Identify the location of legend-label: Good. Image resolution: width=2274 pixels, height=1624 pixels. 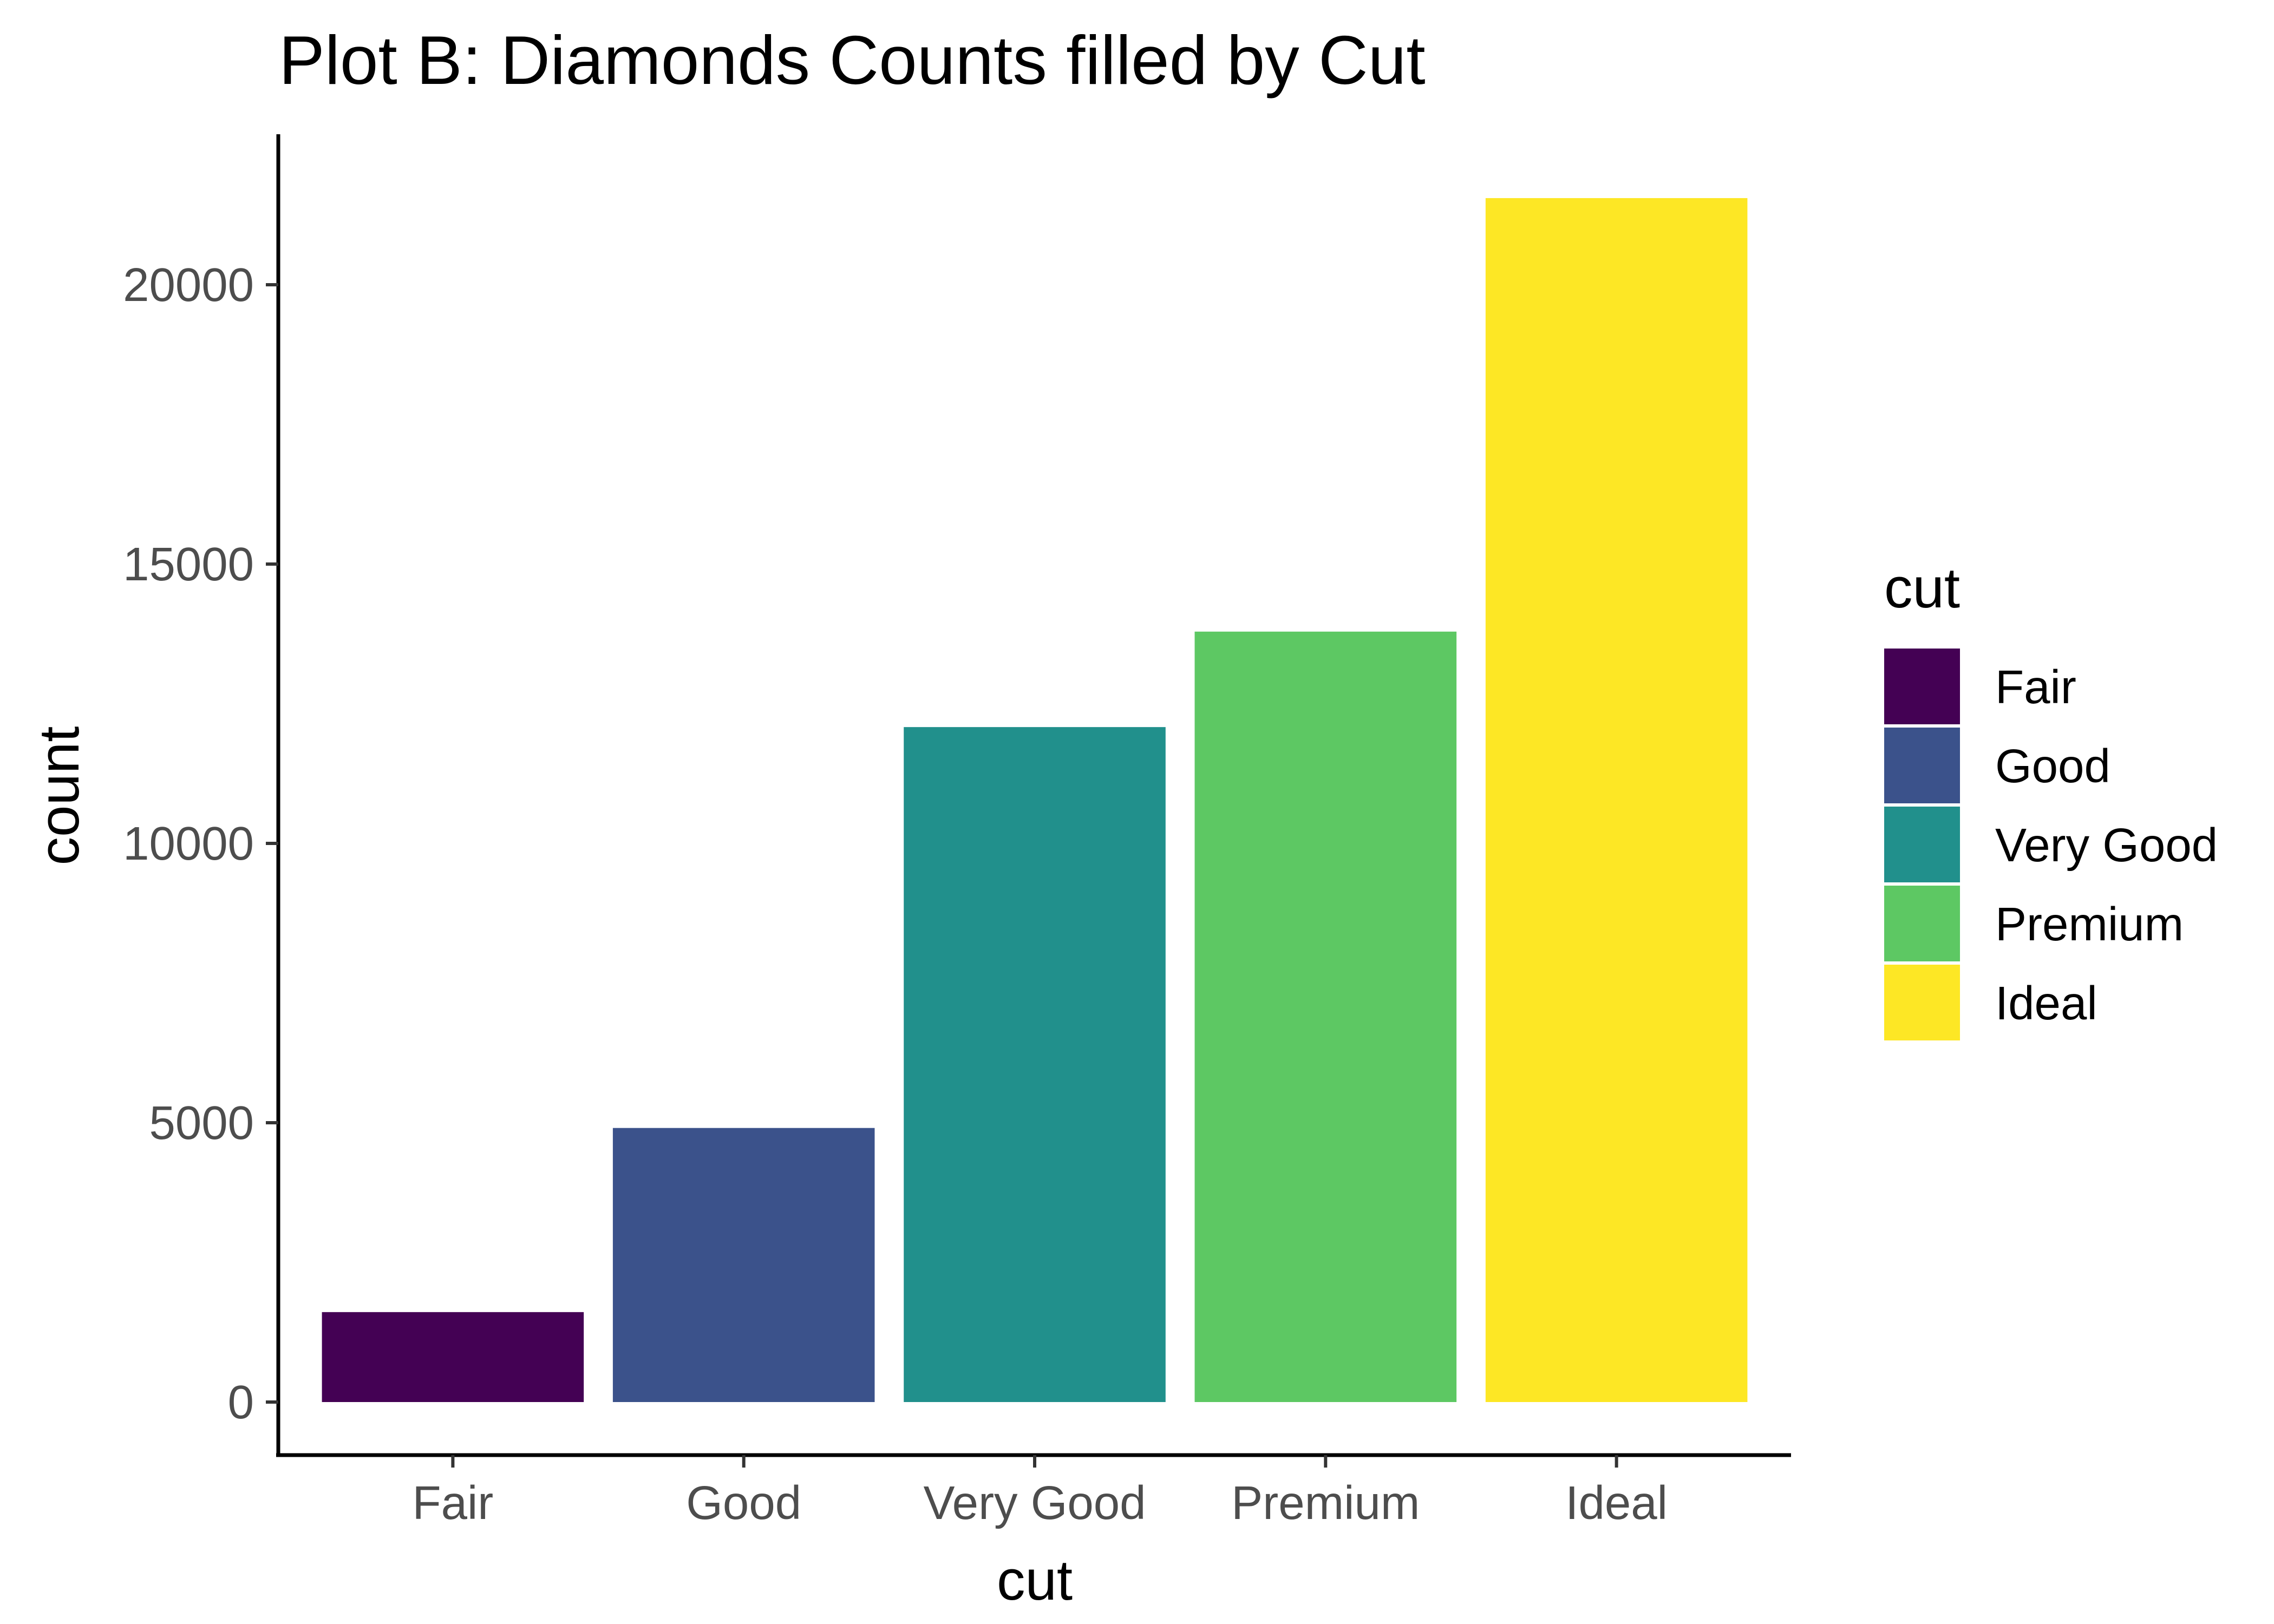
(2053, 766).